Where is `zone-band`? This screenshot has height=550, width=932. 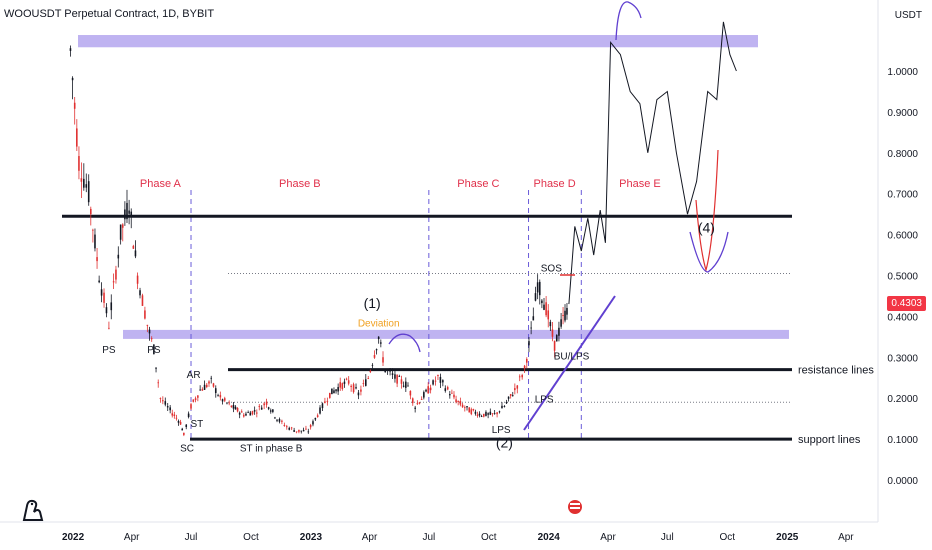
zone-band is located at coordinates (418, 41).